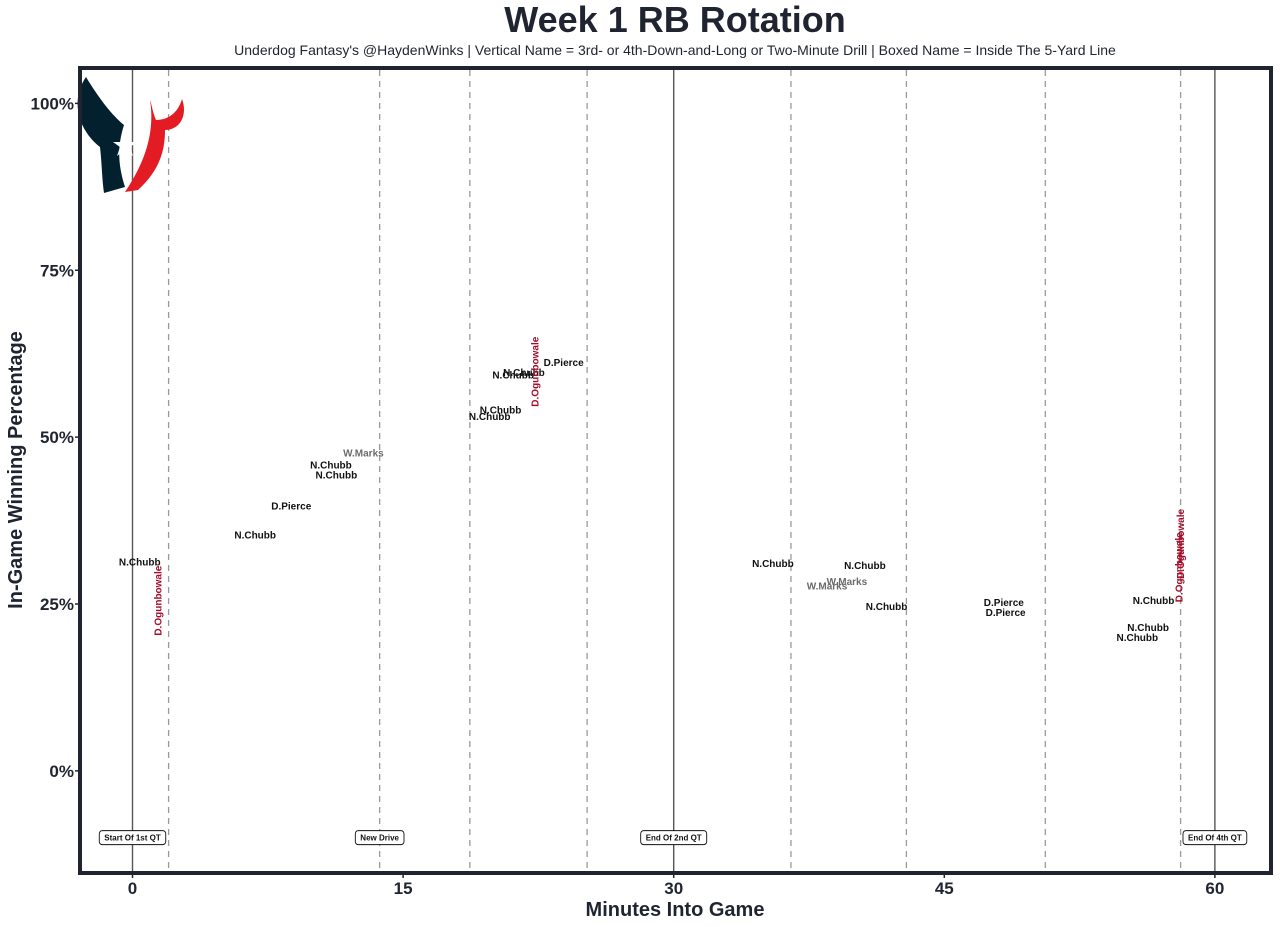 Image resolution: width=1280 pixels, height=927 pixels. I want to click on x-tick-label-4: 60, so click(1214, 888).